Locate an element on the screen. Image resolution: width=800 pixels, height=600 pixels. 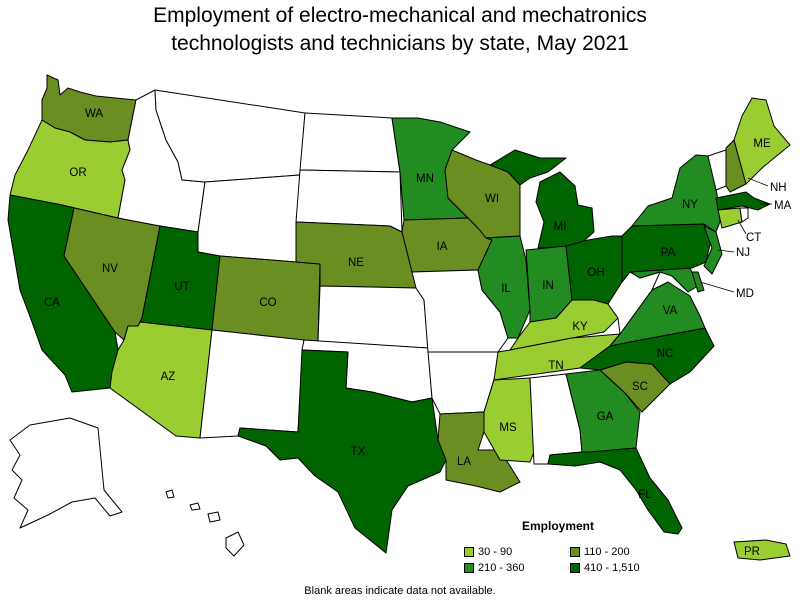
label-MA: MA is located at coordinates (783, 206).